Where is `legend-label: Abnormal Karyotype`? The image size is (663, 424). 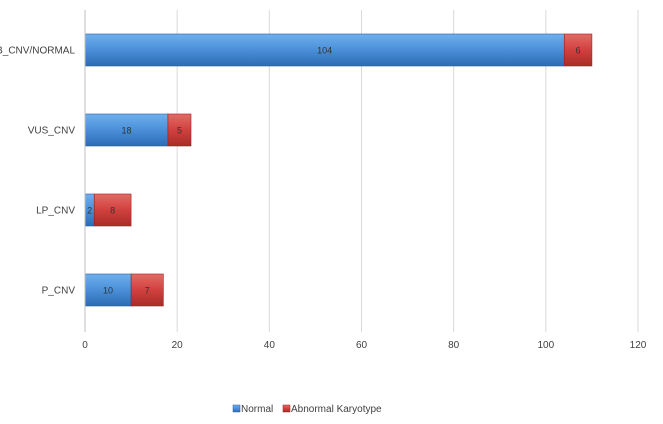
legend-label: Abnormal Karyotype is located at coordinates (336, 409).